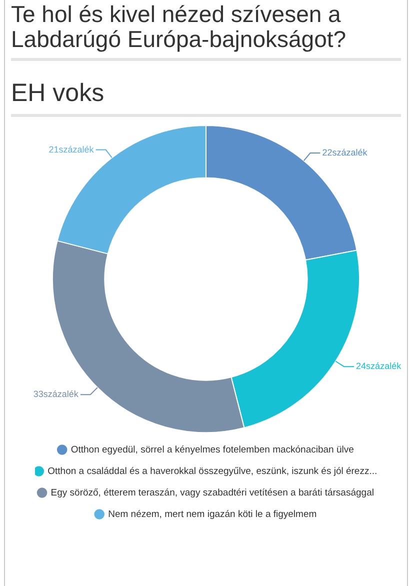 This screenshot has width=416, height=586. What do you see at coordinates (212, 492) in the screenshot?
I see `legend-label: Egy söröző, étterem teraszán, vagy szabadtéri vetítésen a baráti társasággal` at bounding box center [212, 492].